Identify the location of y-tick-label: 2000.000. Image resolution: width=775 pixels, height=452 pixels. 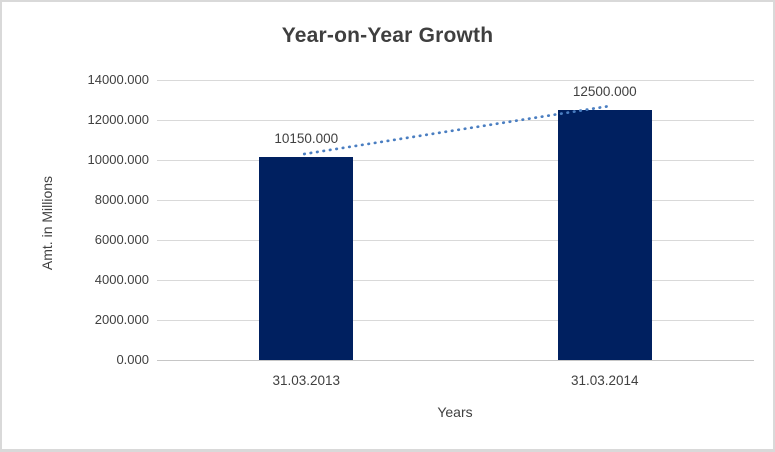
(121, 319).